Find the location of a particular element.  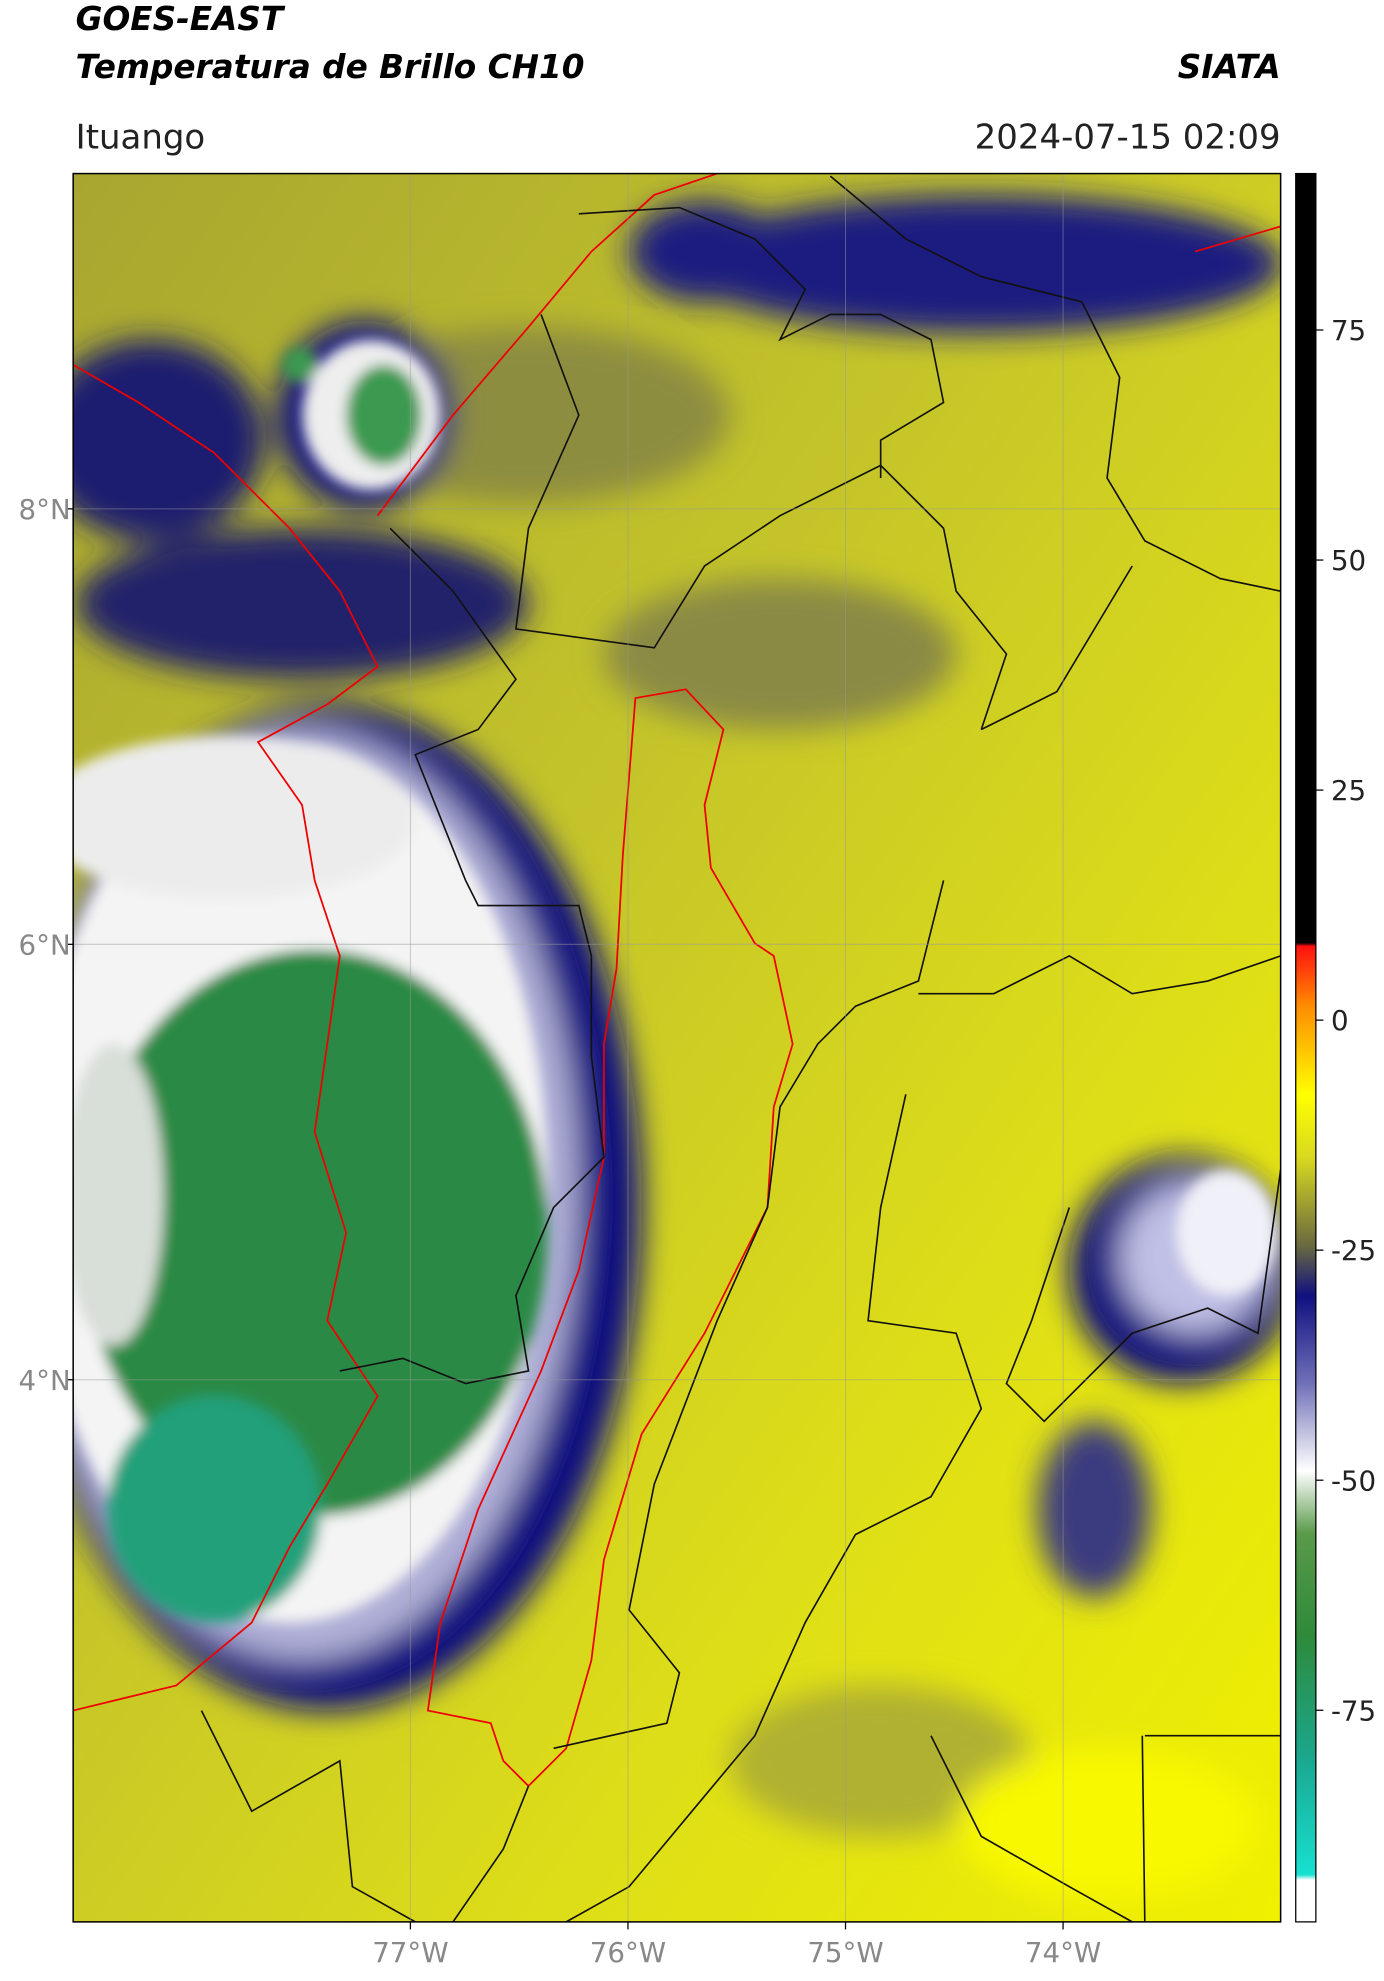

colorbar-tick-label: -75 is located at coordinates (1353, 1710).